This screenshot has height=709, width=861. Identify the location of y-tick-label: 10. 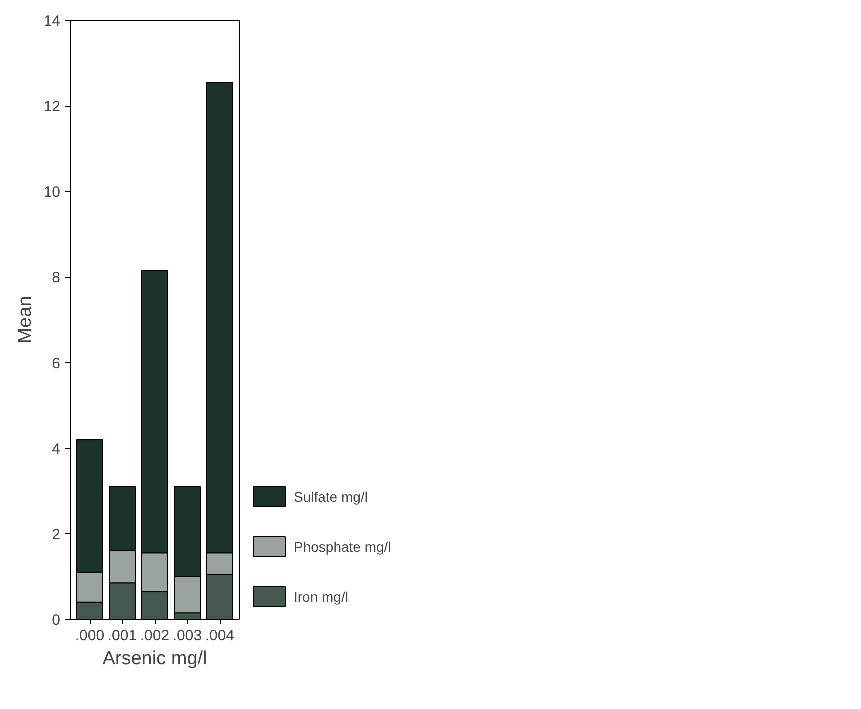
(52, 193).